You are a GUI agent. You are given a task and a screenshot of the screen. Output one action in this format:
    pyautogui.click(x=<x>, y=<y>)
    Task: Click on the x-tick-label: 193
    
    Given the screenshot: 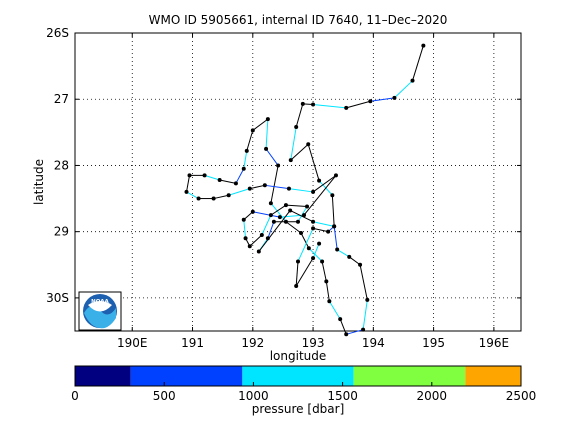 What is the action you would take?
    pyautogui.click(x=313, y=343)
    